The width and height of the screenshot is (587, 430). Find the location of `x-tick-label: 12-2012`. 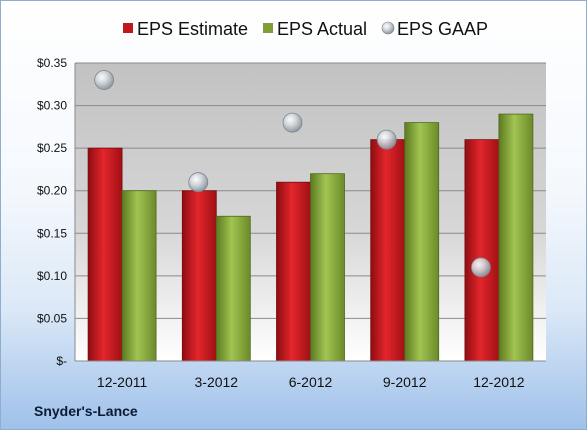

x-tick-label: 12-2012 is located at coordinates (499, 382).